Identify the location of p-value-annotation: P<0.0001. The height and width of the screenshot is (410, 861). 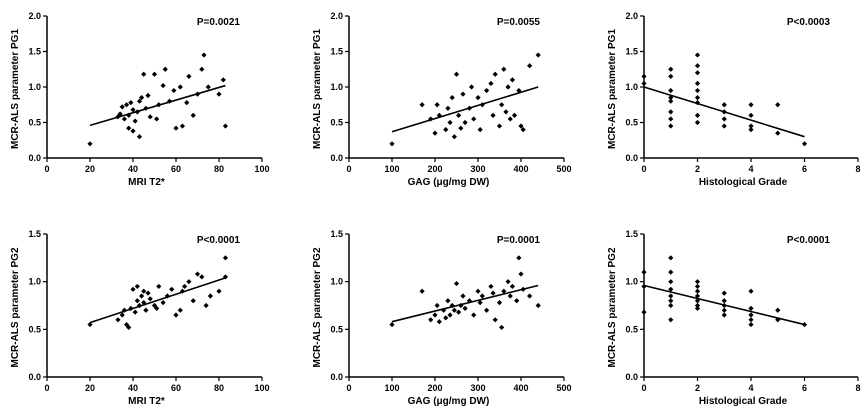
(219, 240).